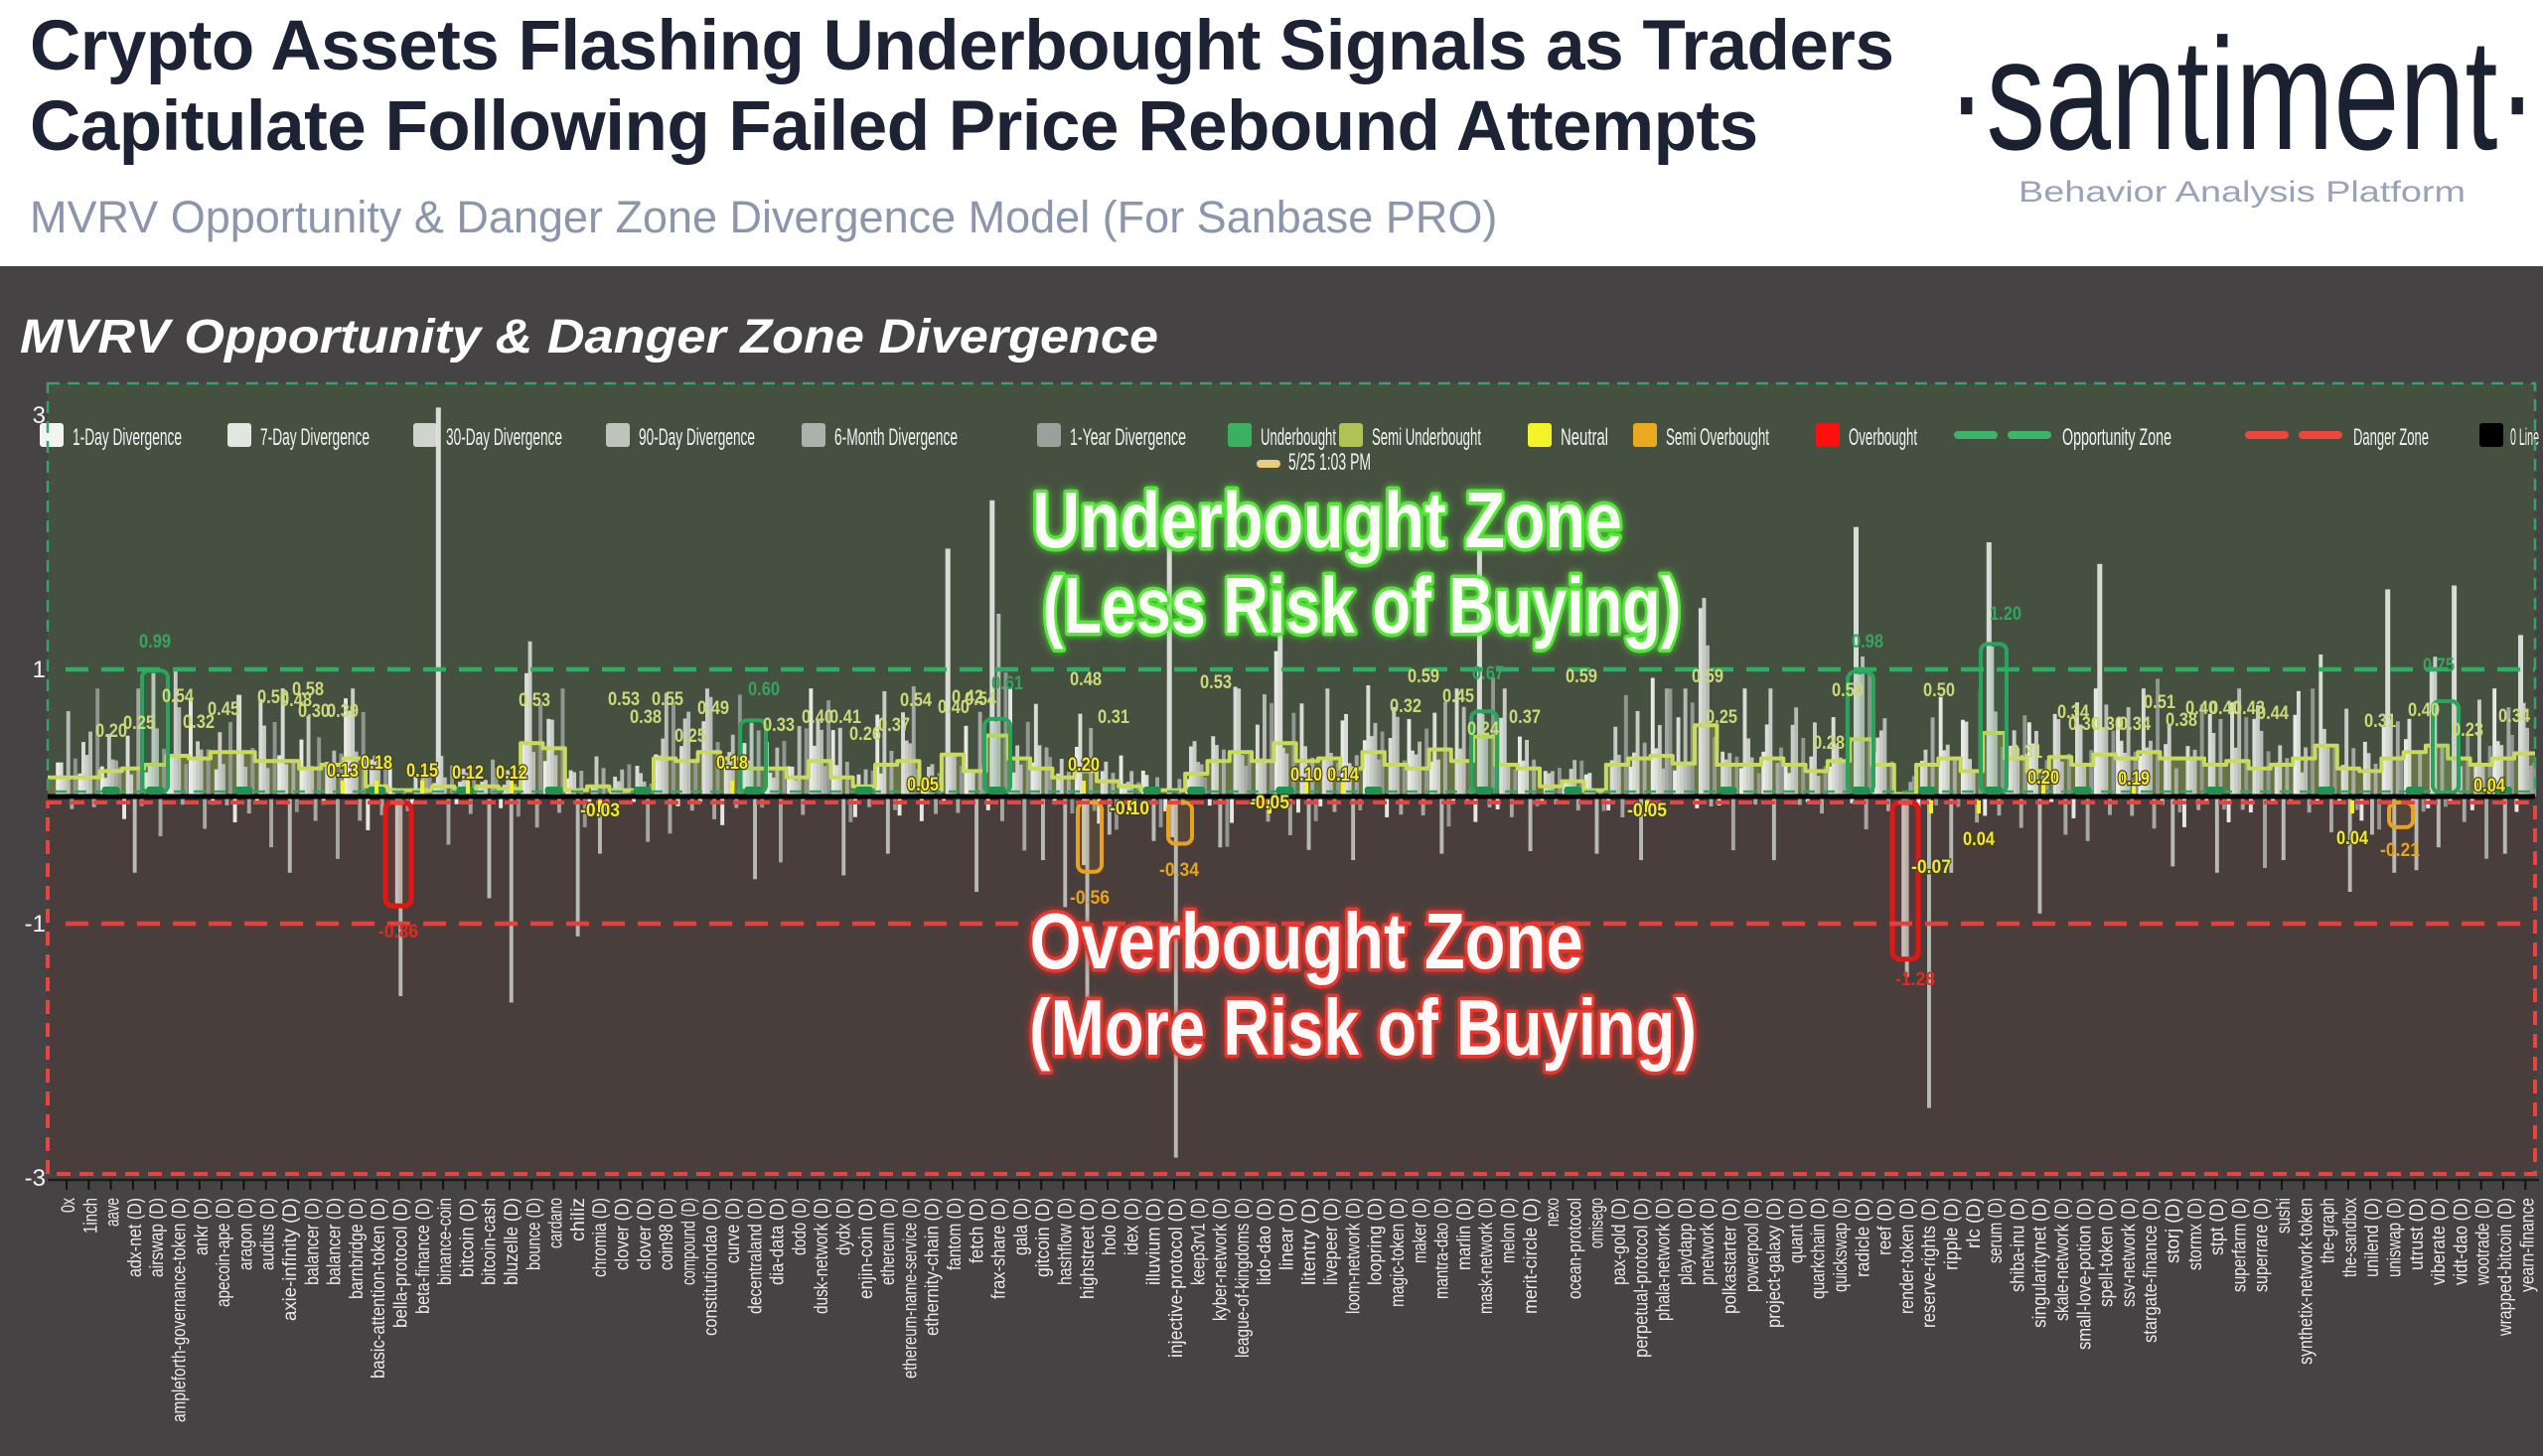 The image size is (2543, 1456). Describe the element at coordinates (1132, 1226) in the screenshot. I see `svg-text: idex (D)` at that location.